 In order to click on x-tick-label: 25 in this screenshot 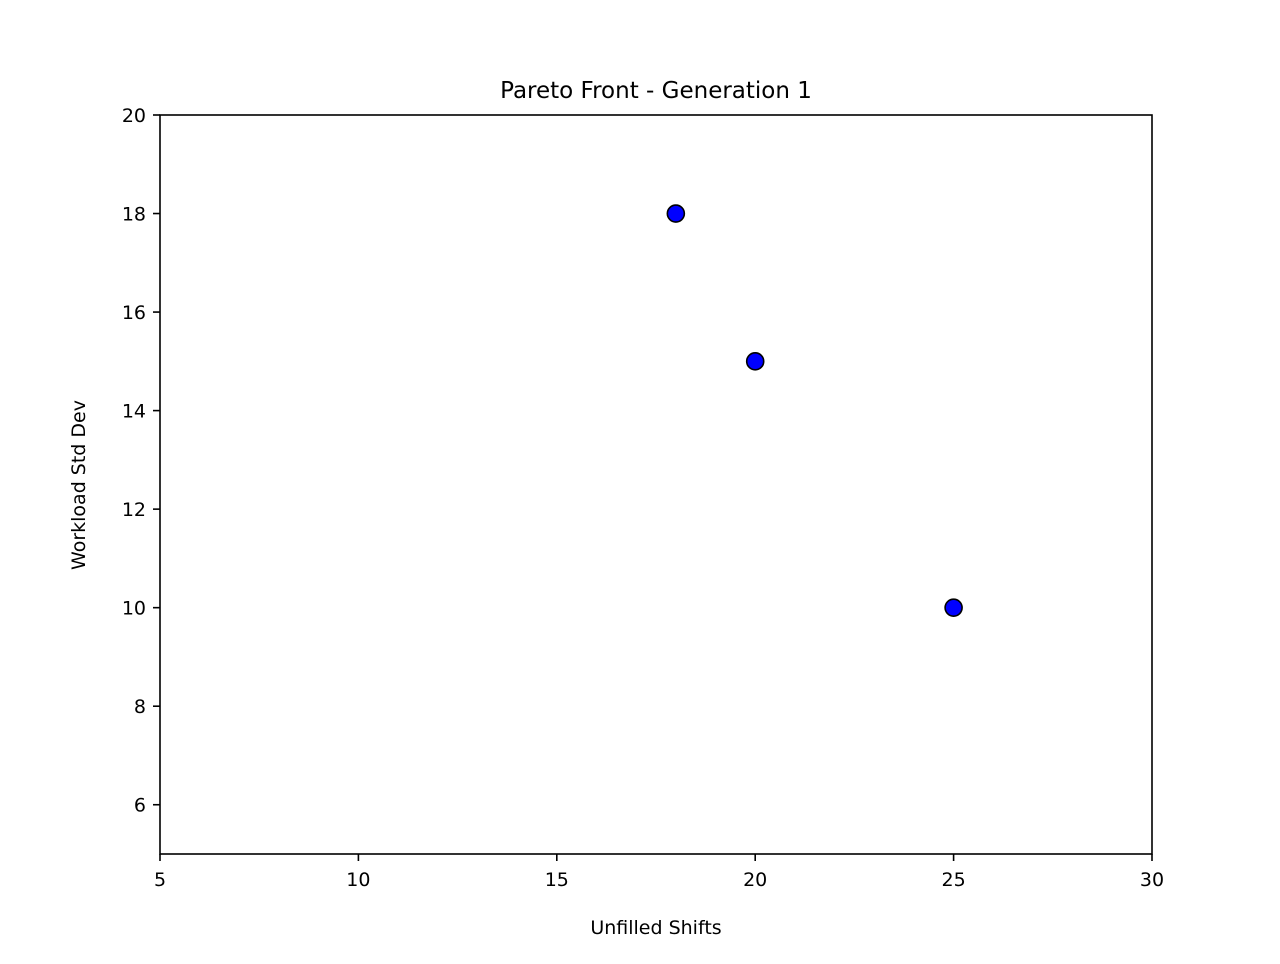, I will do `click(954, 880)`.